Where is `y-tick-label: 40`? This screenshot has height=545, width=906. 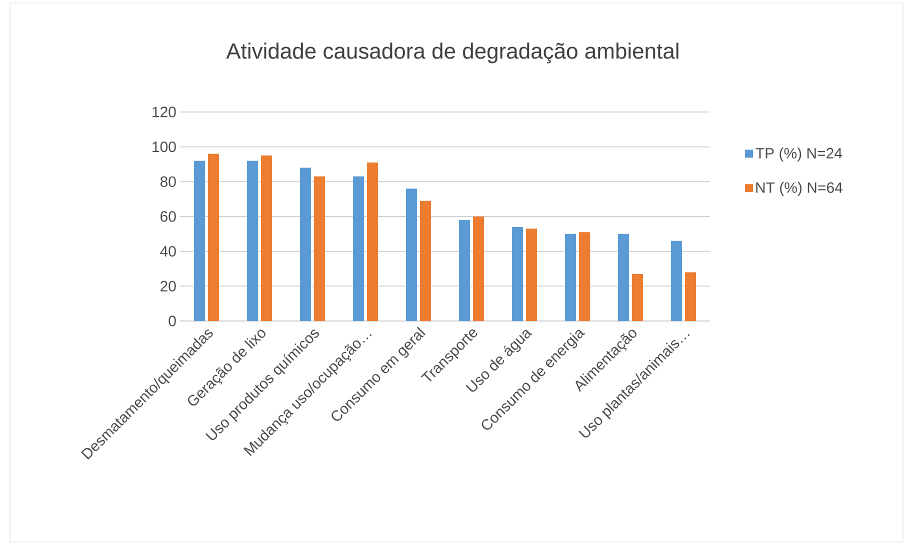
y-tick-label: 40 is located at coordinates (168, 251).